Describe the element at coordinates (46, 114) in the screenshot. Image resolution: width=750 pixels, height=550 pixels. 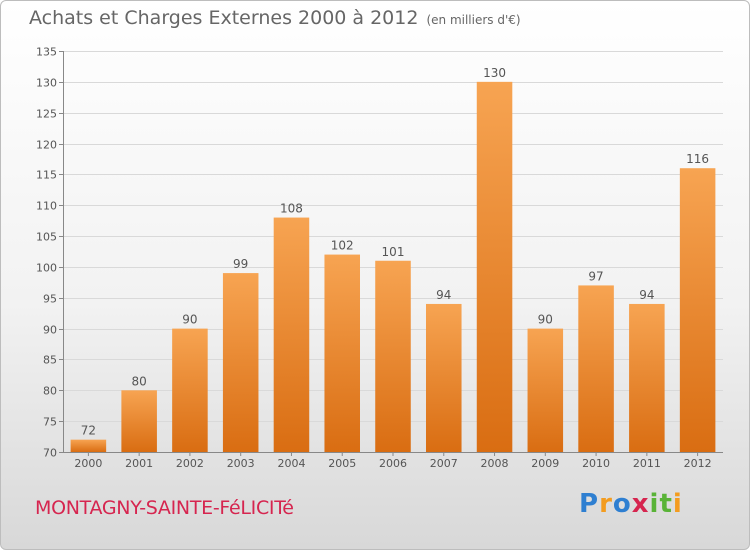
I see `y-tick-label: 125` at that location.